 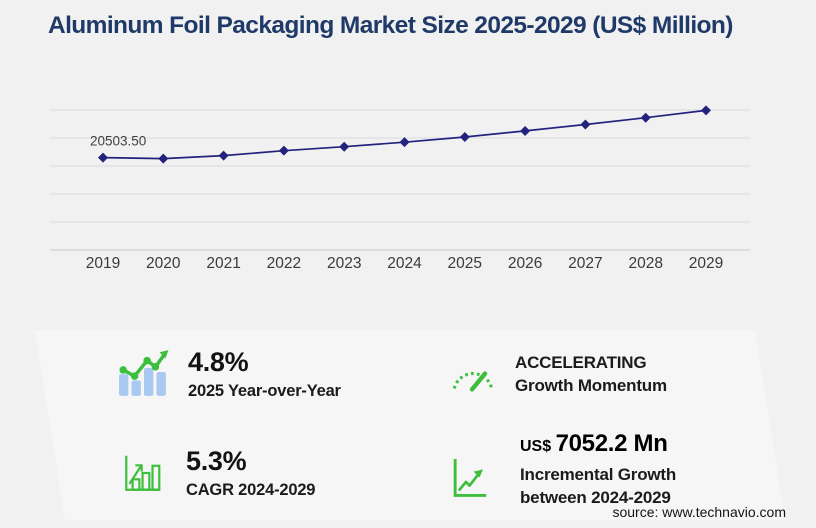 I want to click on cagr-value: 5.3%, so click(x=216, y=461).